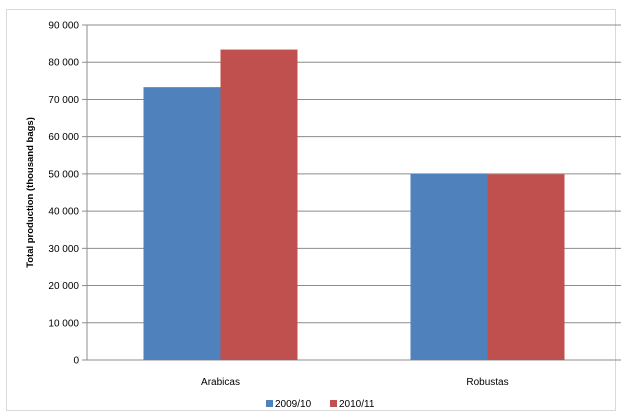 The height and width of the screenshot is (414, 623). I want to click on y-tick-label: 30 000, so click(63, 249).